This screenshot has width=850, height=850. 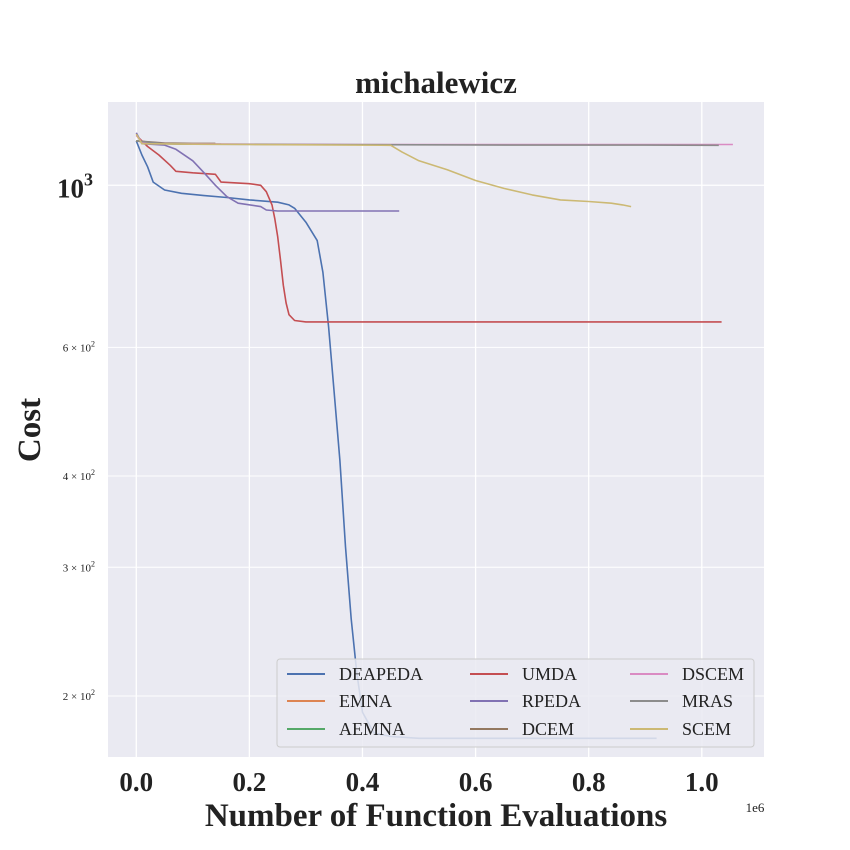 What do you see at coordinates (30, 430) in the screenshot?
I see `y-axis-label: Cost` at bounding box center [30, 430].